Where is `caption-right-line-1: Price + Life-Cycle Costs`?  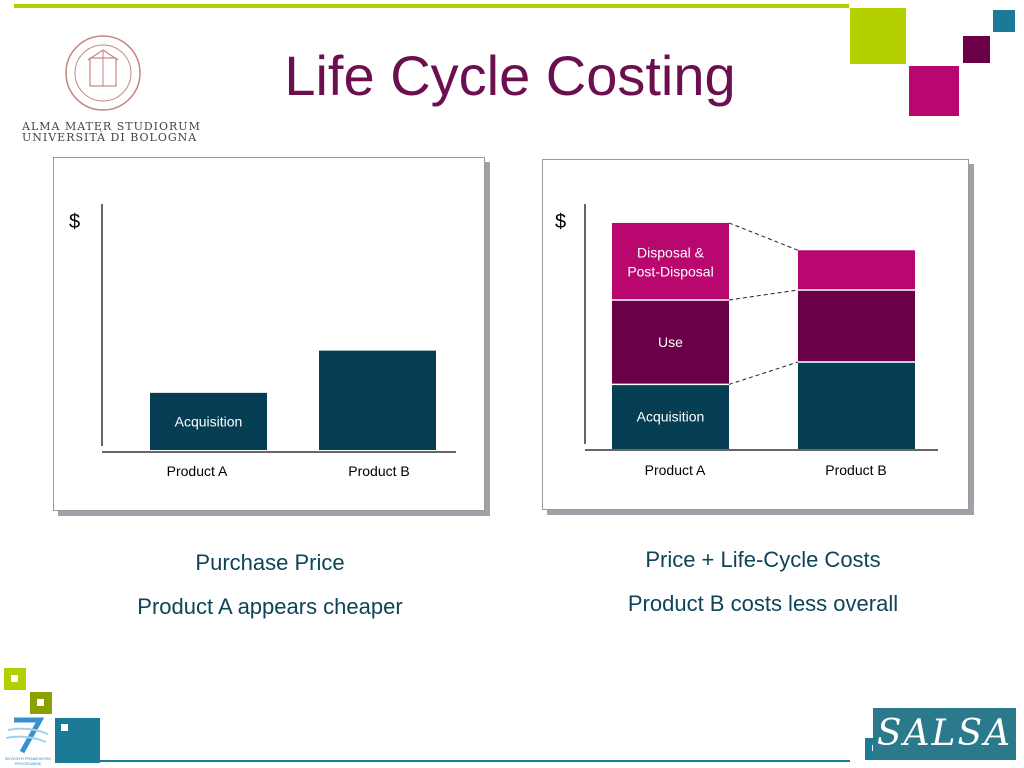 caption-right-line-1: Price + Life-Cycle Costs is located at coordinates (763, 559).